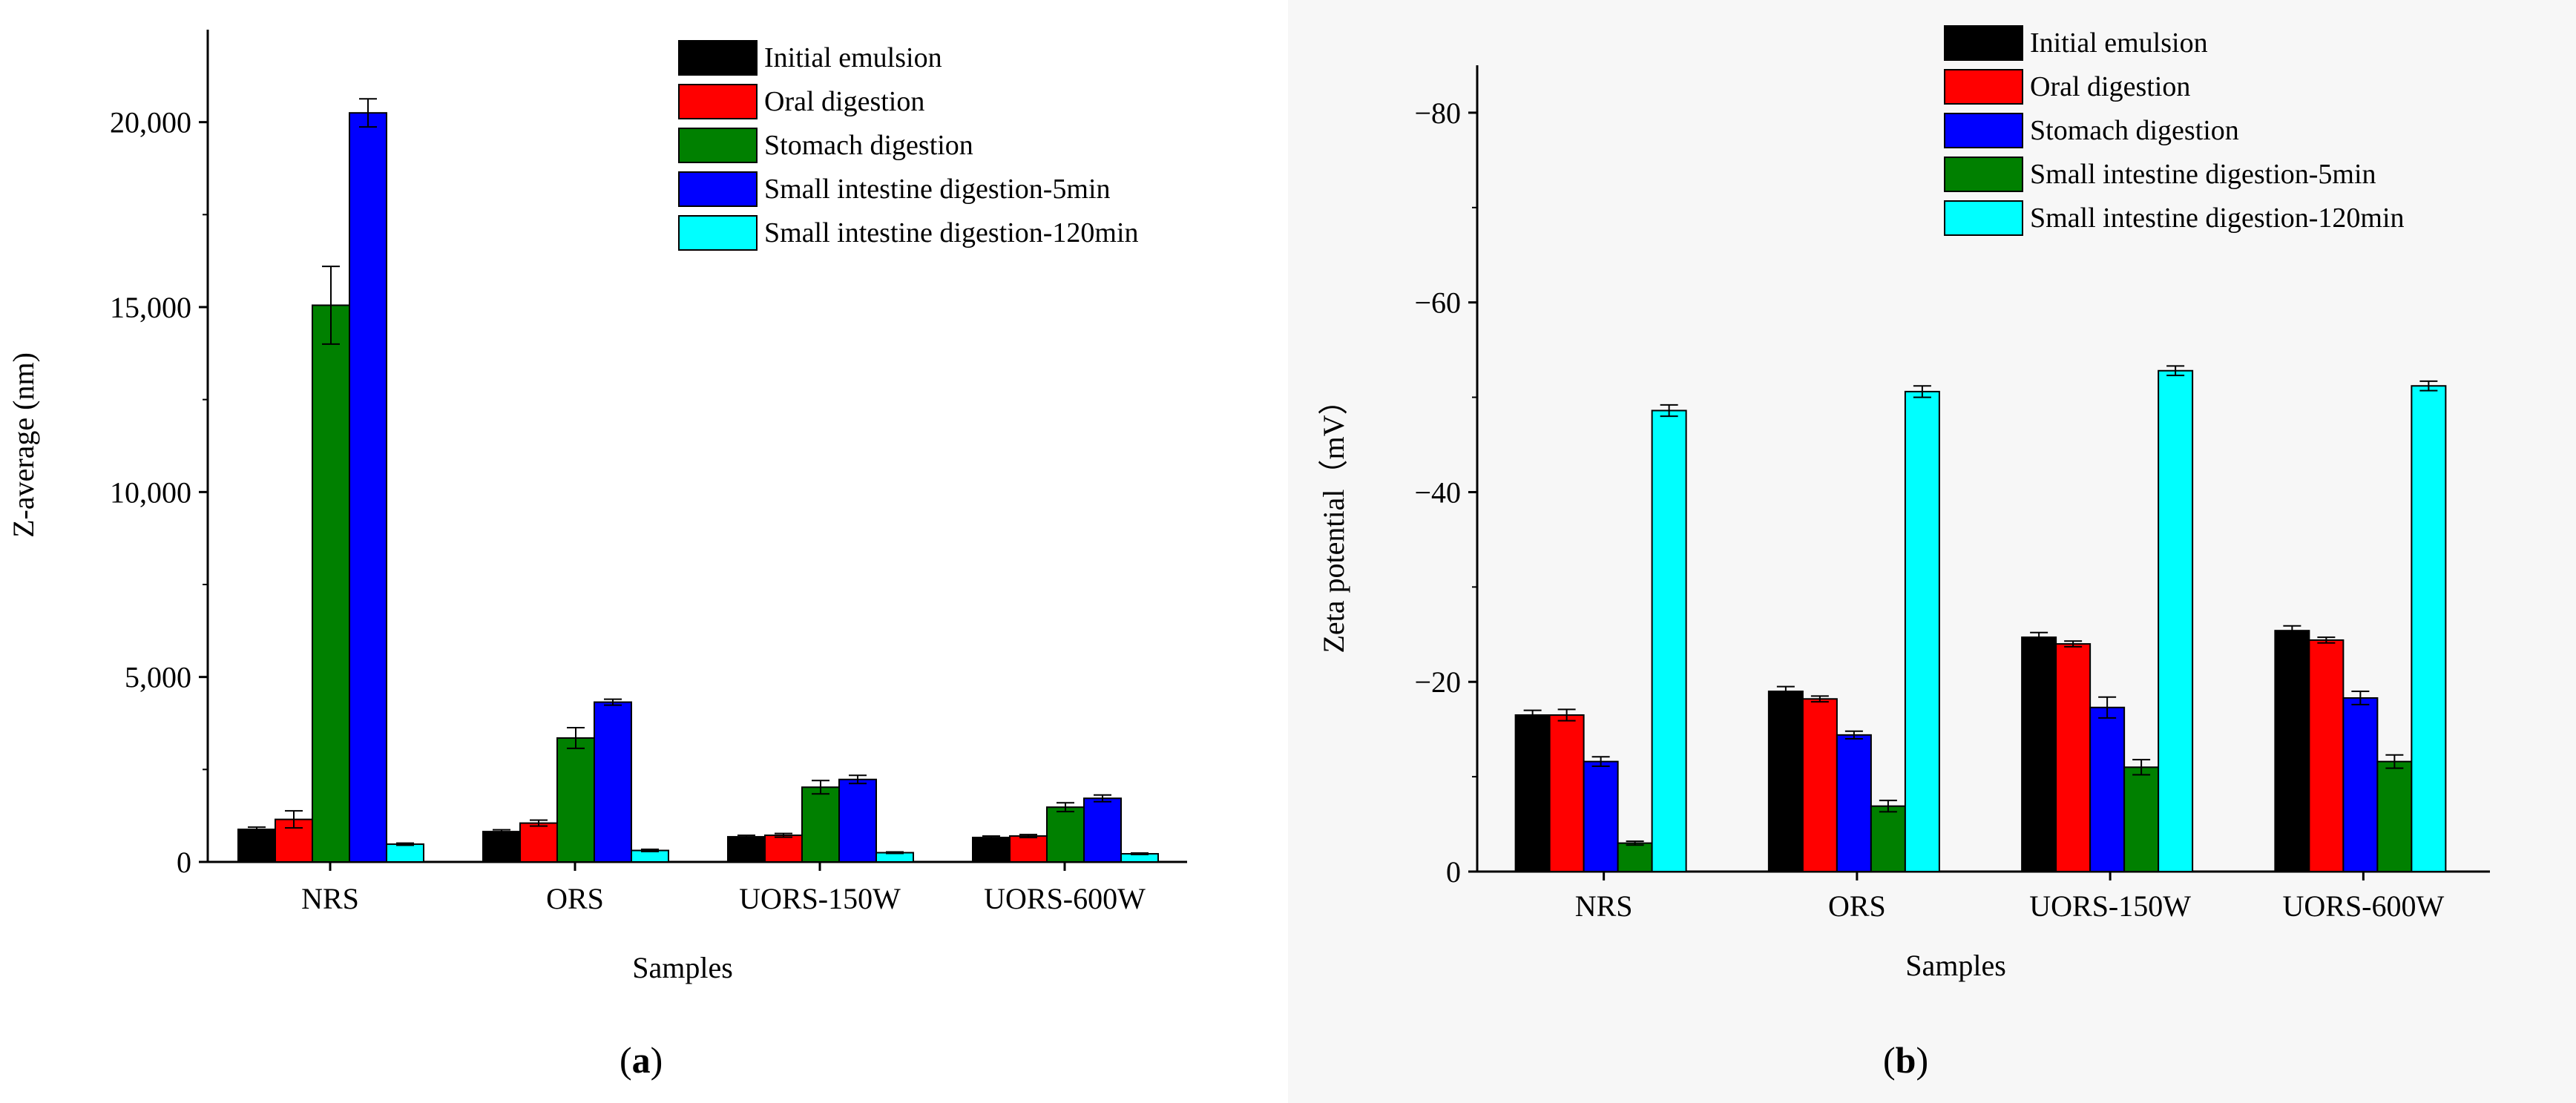 This screenshot has height=1103, width=2576. What do you see at coordinates (1567, 793) in the screenshot?
I see `chart-b-bar-oral-digestion-nrs` at bounding box center [1567, 793].